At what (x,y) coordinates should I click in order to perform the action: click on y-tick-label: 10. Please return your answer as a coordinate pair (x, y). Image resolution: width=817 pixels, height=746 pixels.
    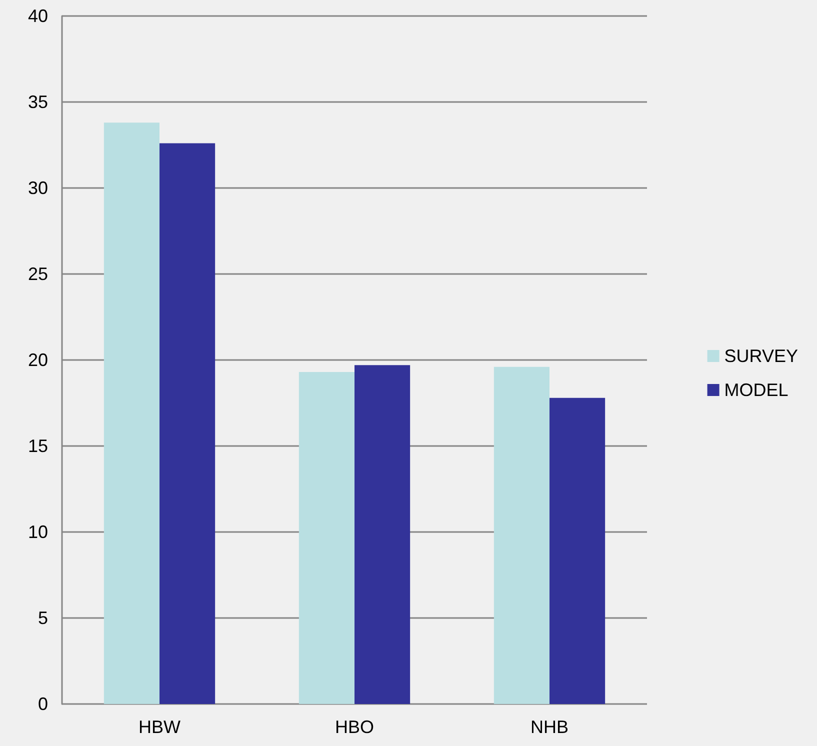
    Looking at the image, I should click on (38, 532).